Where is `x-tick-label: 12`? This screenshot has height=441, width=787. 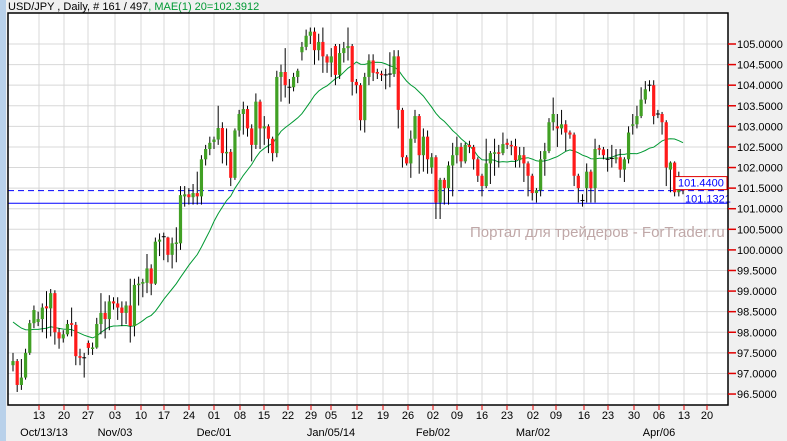 x-tick-label: 12 is located at coordinates (357, 416).